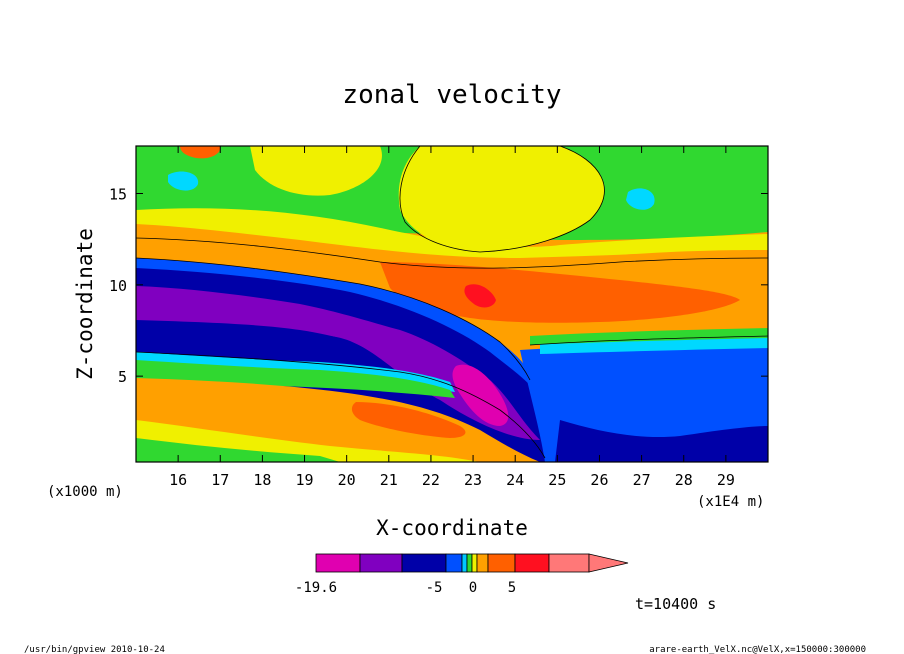 This screenshot has width=904, height=654. I want to click on colorbar-tick-label: -19.6, so click(316, 588).